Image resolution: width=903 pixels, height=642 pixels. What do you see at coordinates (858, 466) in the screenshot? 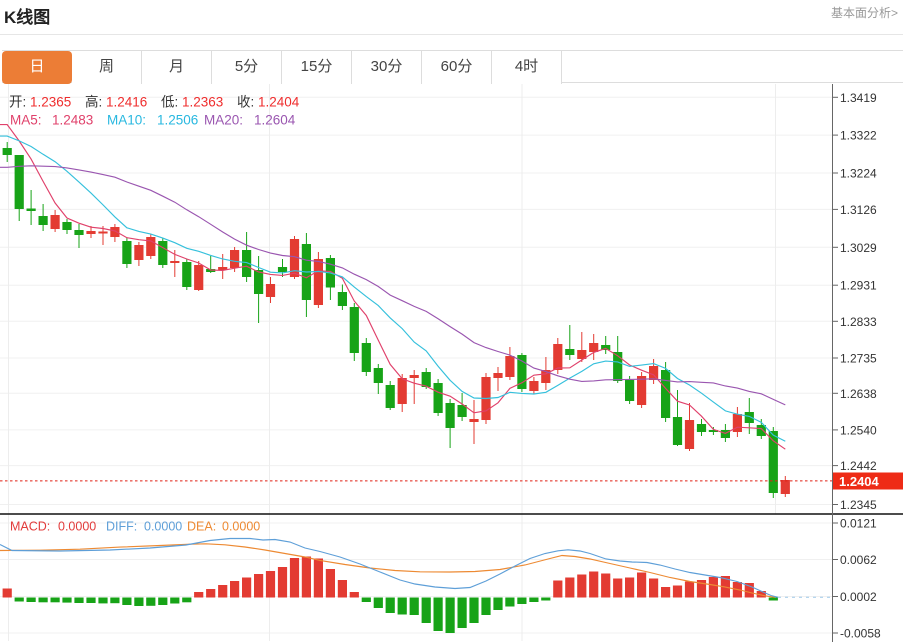
I see `svg-text: 1.2442` at bounding box center [858, 466].